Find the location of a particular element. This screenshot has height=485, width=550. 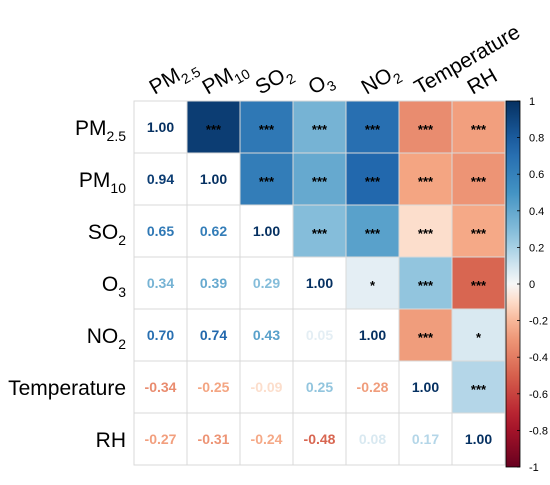

coefficient-label: 0.43 is located at coordinates (266, 335).